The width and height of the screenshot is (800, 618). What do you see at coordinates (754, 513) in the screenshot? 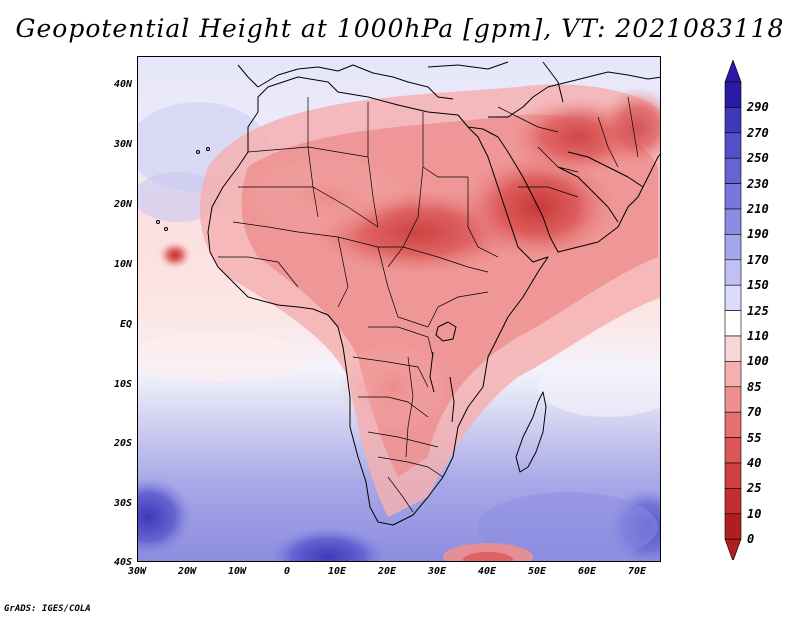
I see `colorbar-label: 10` at bounding box center [754, 513].